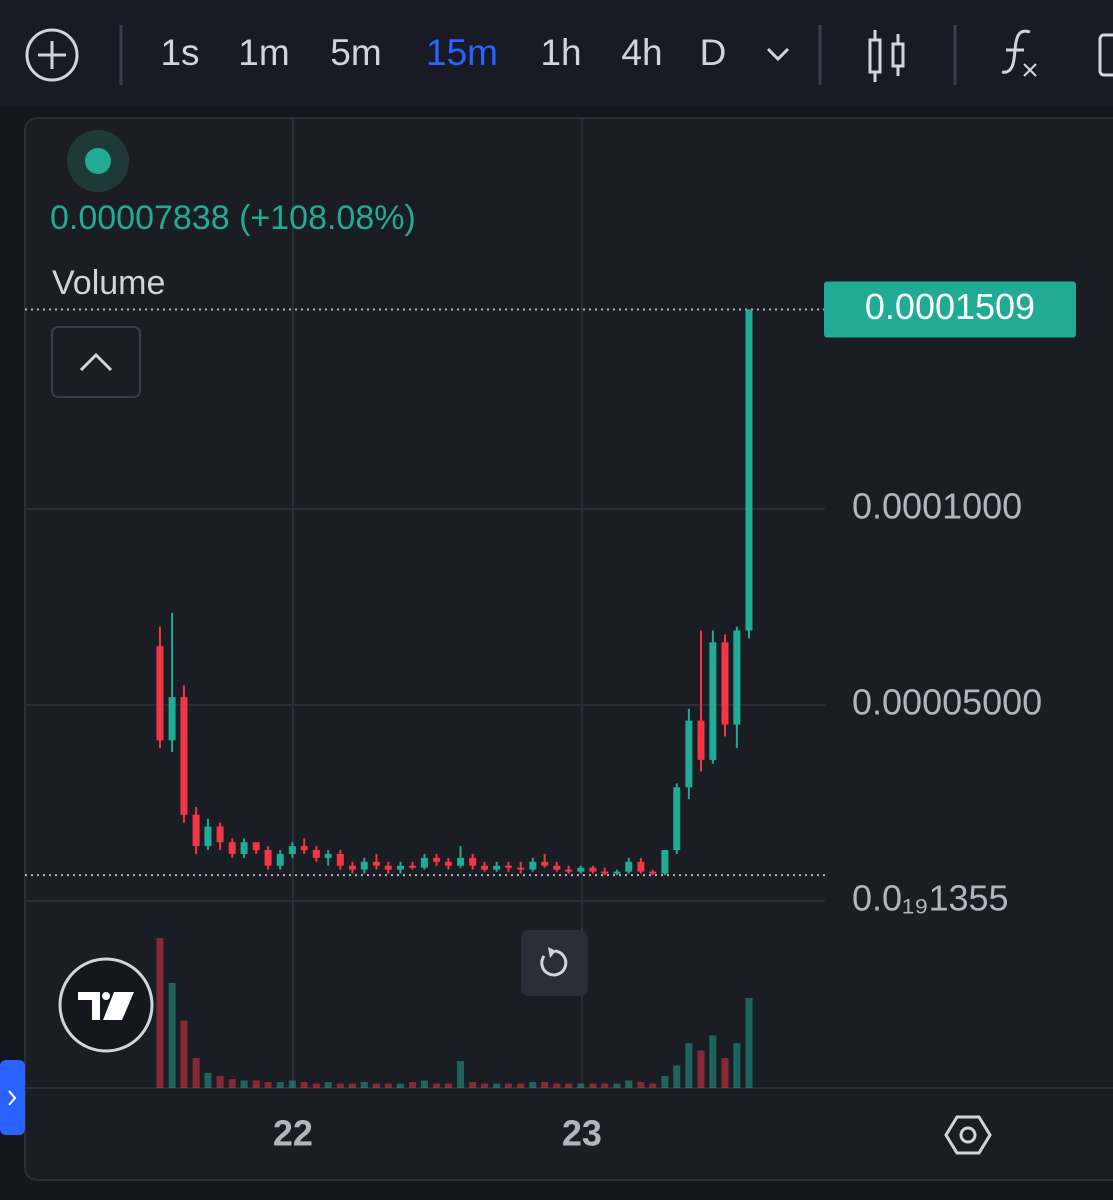 The width and height of the screenshot is (1113, 1200). What do you see at coordinates (1105, 55) in the screenshot?
I see `more-button` at bounding box center [1105, 55].